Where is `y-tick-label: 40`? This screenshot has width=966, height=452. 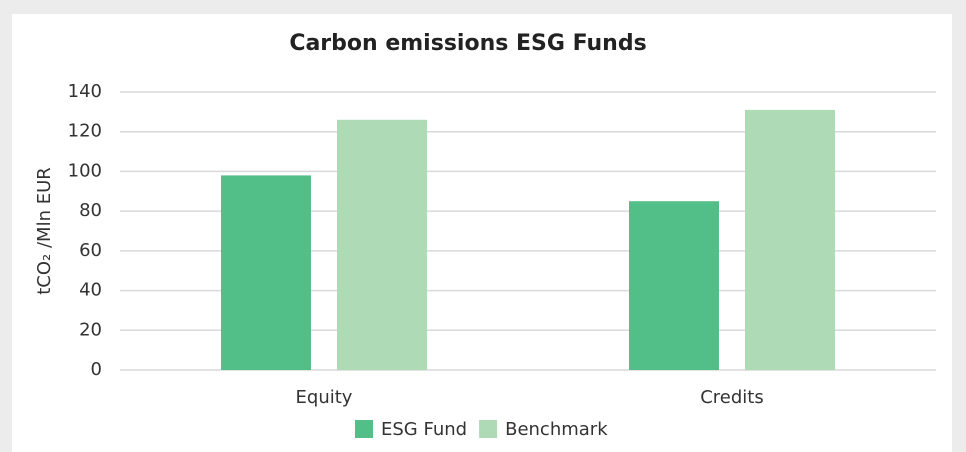 y-tick-label: 40 is located at coordinates (90, 290).